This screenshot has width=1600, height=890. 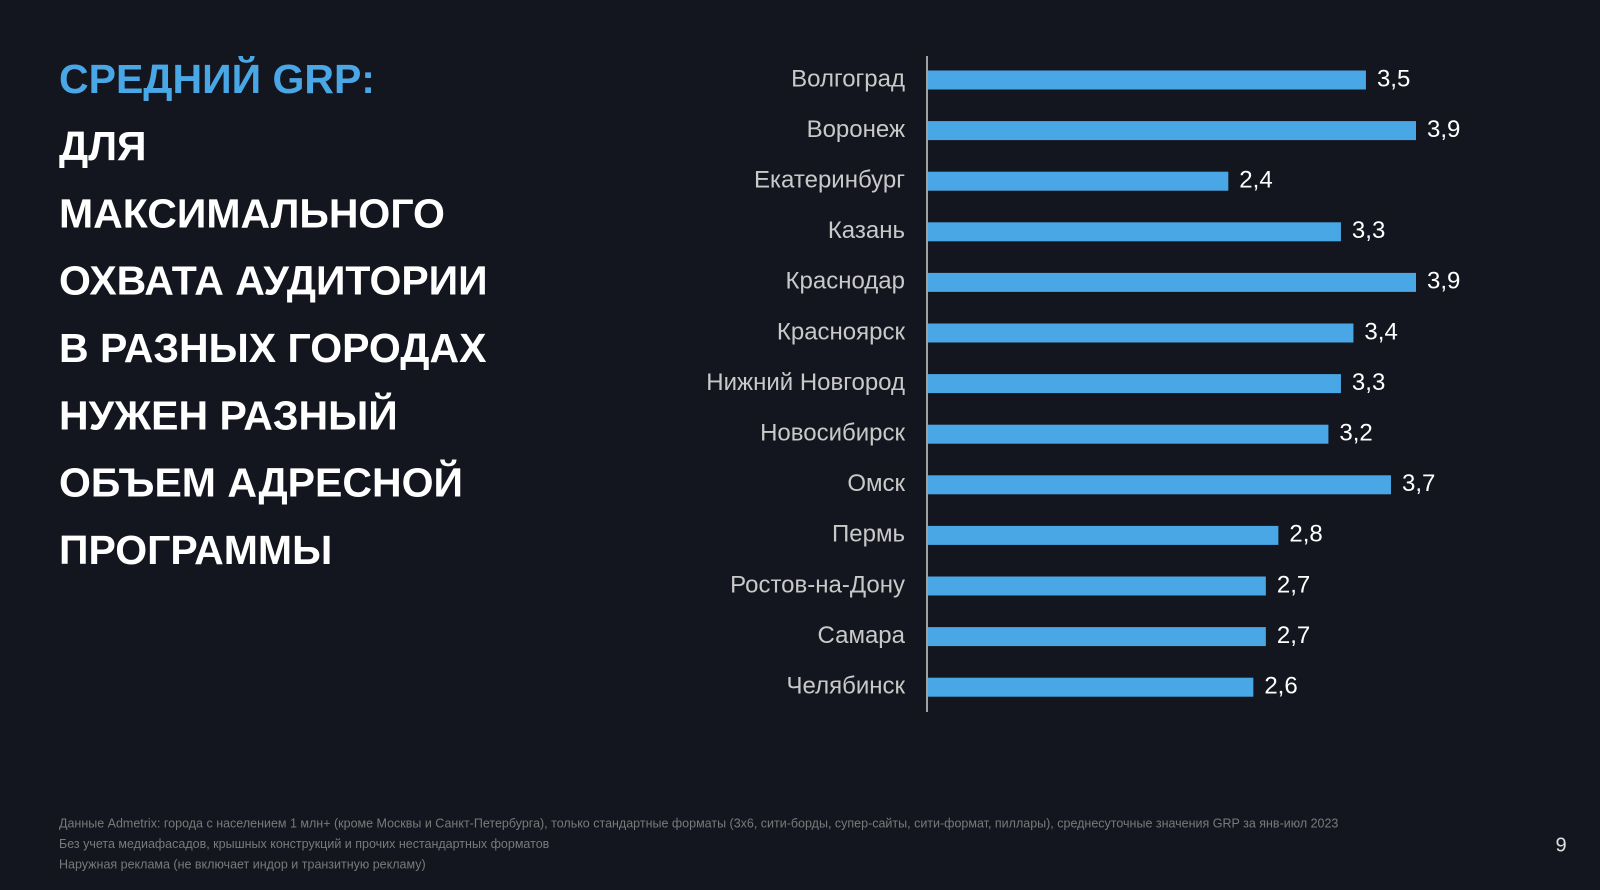 I want to click on category-label: Казань, so click(x=866, y=230).